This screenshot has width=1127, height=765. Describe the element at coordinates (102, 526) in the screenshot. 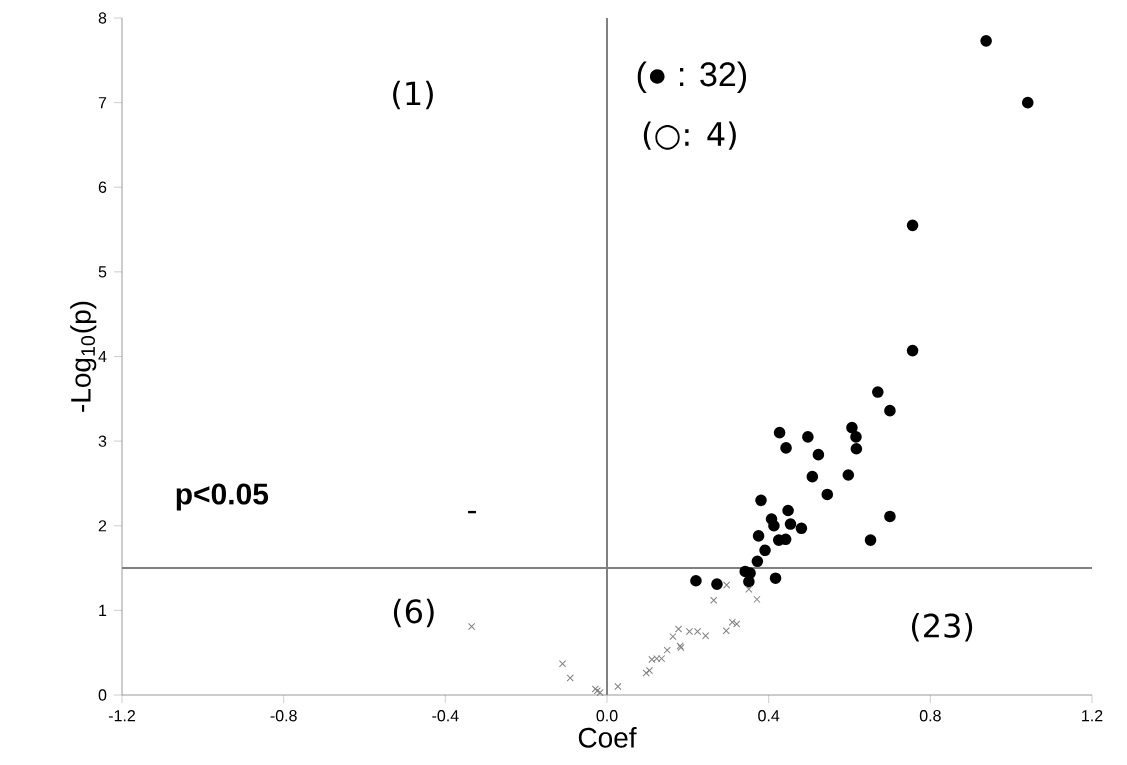

I see `y-tick-label: 2` at that location.